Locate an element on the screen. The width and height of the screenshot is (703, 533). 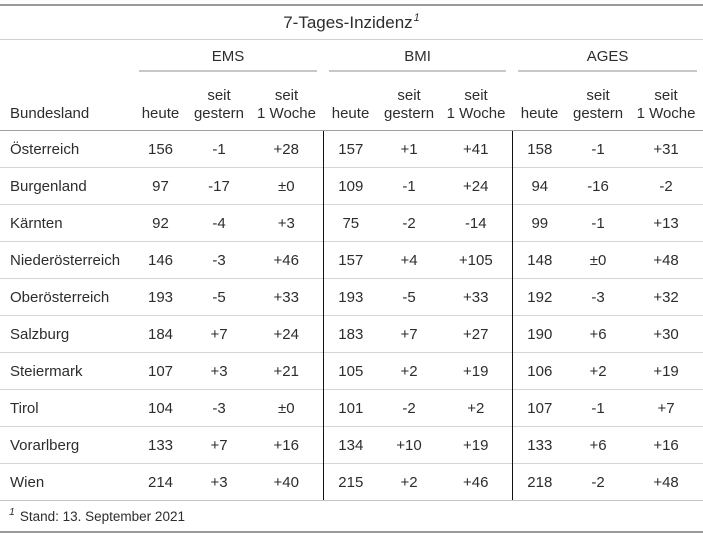
source-group-row: EMS BMI AGES is located at coordinates (351, 56).